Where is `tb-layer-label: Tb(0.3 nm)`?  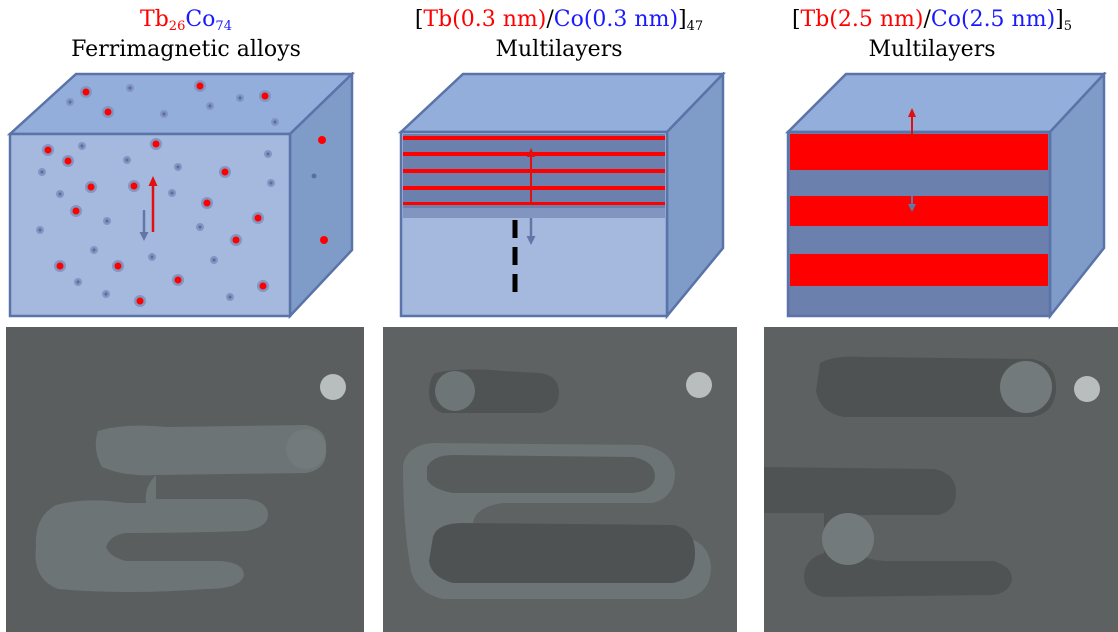
tb-layer-label: Tb(0.3 nm) is located at coordinates (485, 19).